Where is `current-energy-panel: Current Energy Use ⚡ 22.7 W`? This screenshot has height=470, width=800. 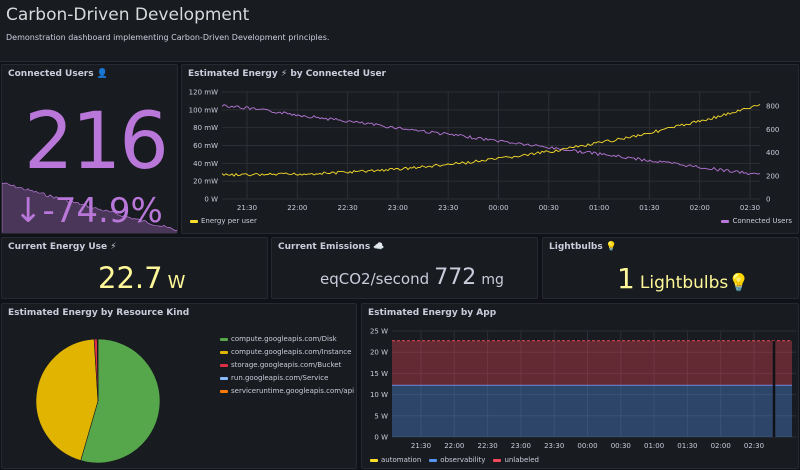 current-energy-panel: Current Energy Use ⚡ 22.7 W is located at coordinates (134, 268).